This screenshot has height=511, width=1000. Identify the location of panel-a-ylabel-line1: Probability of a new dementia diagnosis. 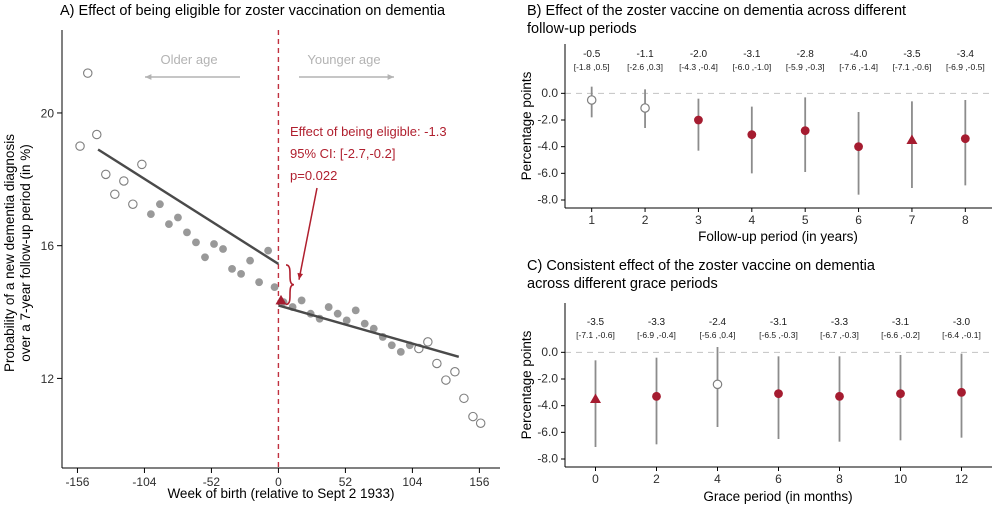
(9, 253).